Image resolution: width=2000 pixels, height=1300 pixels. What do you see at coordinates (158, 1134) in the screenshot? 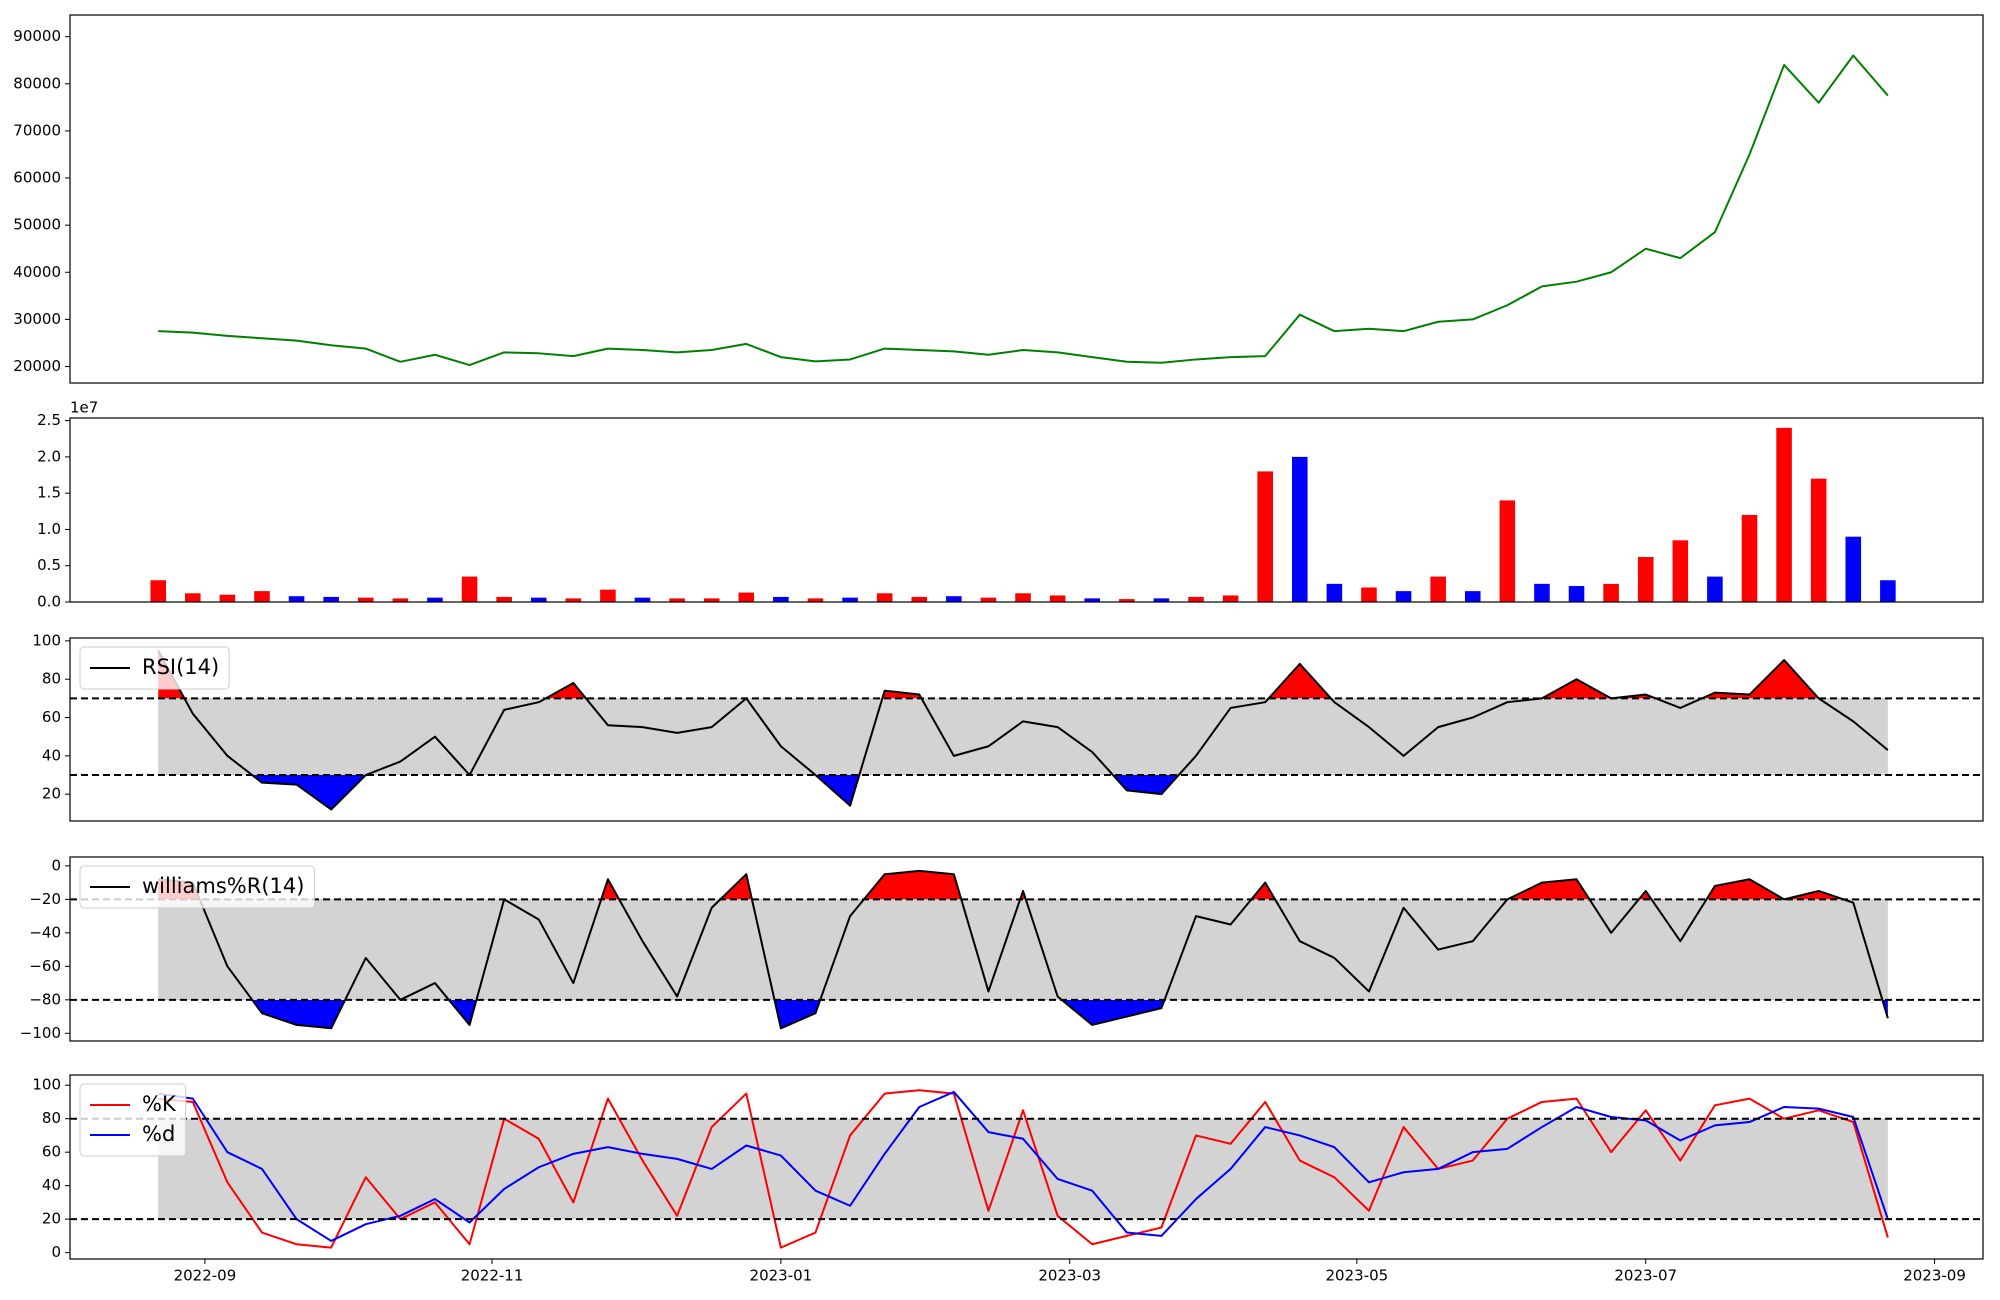
I see `legend-label: %d` at bounding box center [158, 1134].